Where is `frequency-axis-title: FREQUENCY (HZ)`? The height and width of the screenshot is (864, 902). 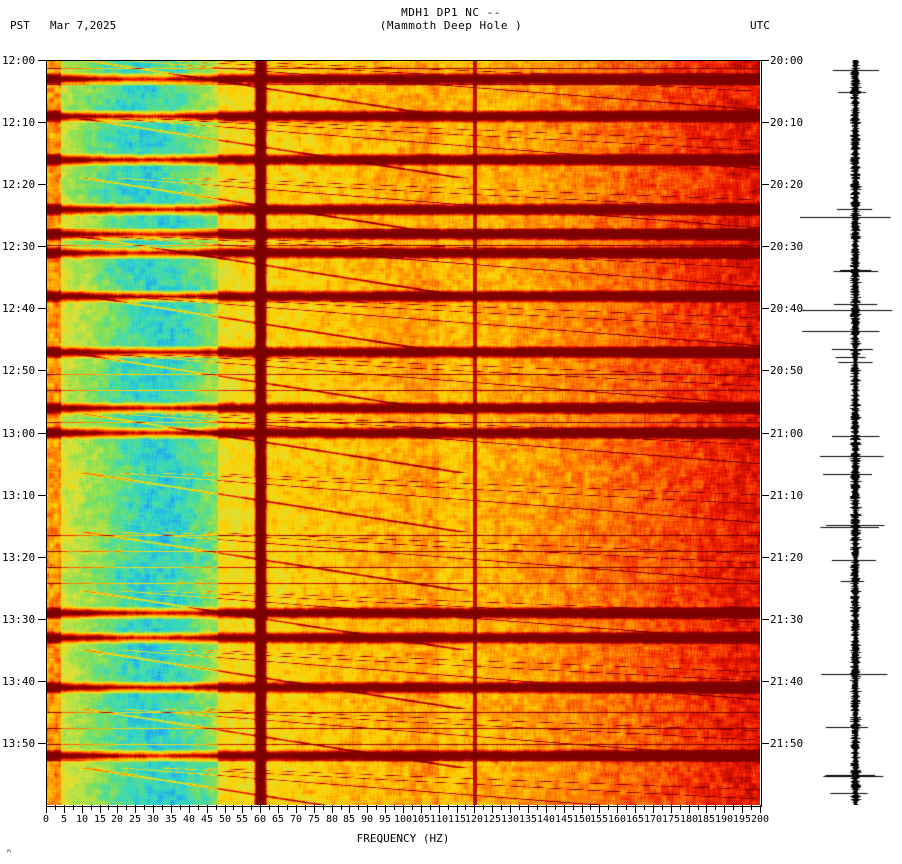
frequency-axis-title: FREQUENCY (HZ) is located at coordinates (403, 838).